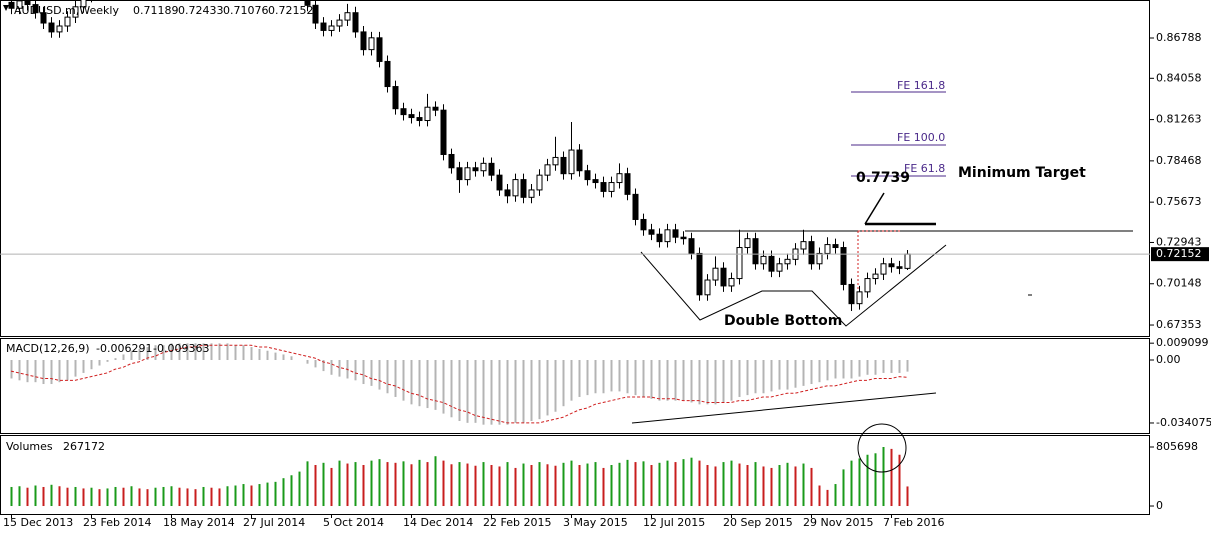 This screenshot has width=1211, height=537. What do you see at coordinates (874, 208) in the screenshot?
I see `target-pointer` at bounding box center [874, 208].